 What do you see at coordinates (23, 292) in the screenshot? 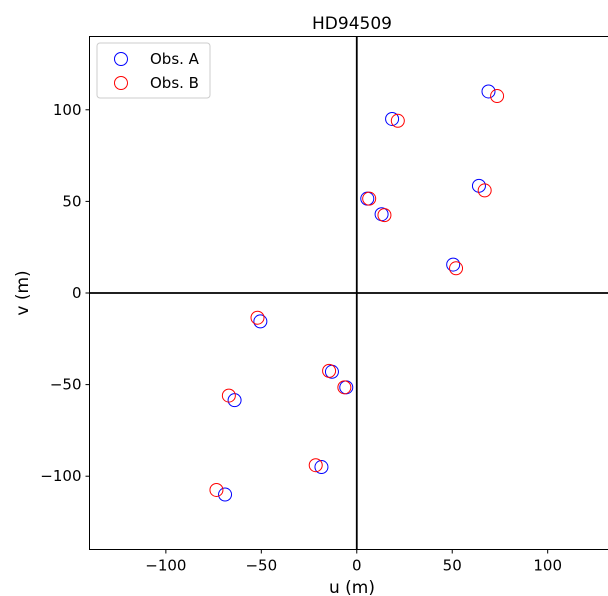
I see `y-axis-label: v (m)` at bounding box center [23, 292].